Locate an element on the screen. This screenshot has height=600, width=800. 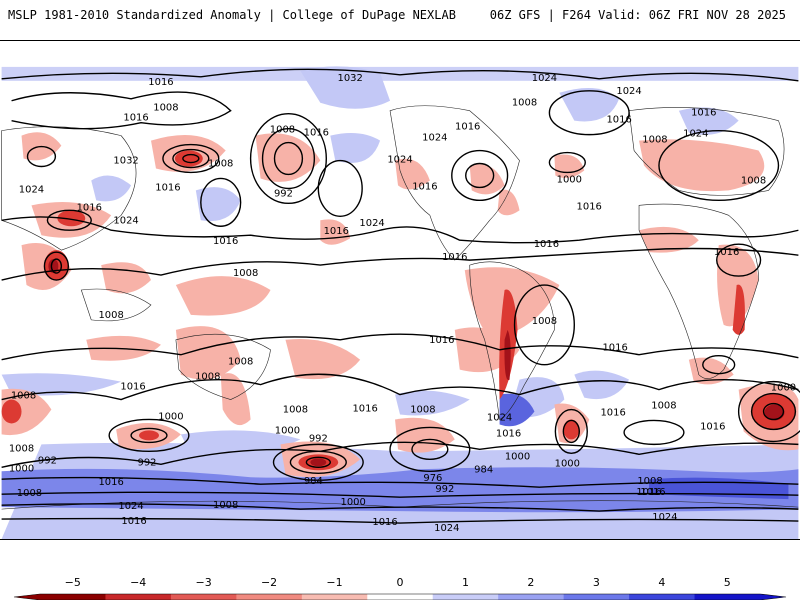
colorbar-tick-label: 2 is located at coordinates (531, 582).